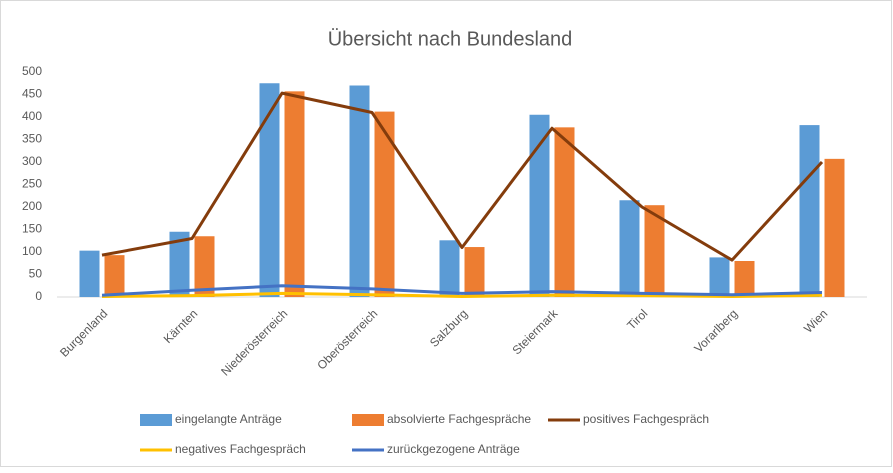 The width and height of the screenshot is (893, 473). Describe the element at coordinates (240, 449) in the screenshot. I see `legend-label: negatives Fachgespräch` at that location.